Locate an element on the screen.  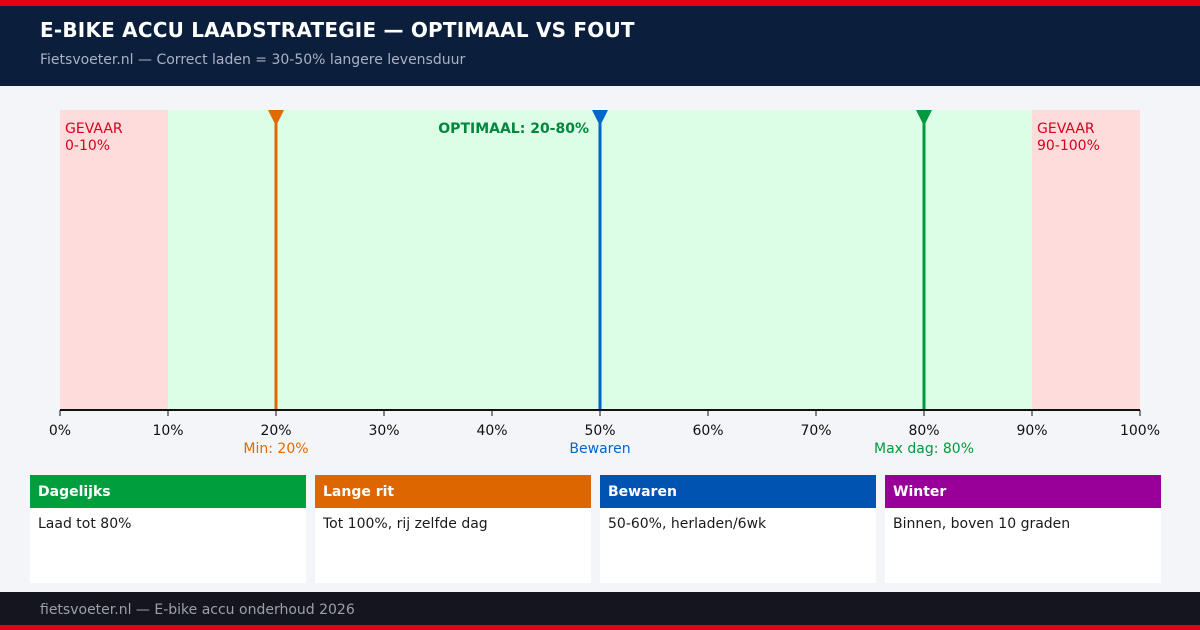
optimal-zone-label: OPTIMAAL: 20-80% is located at coordinates (513, 129).